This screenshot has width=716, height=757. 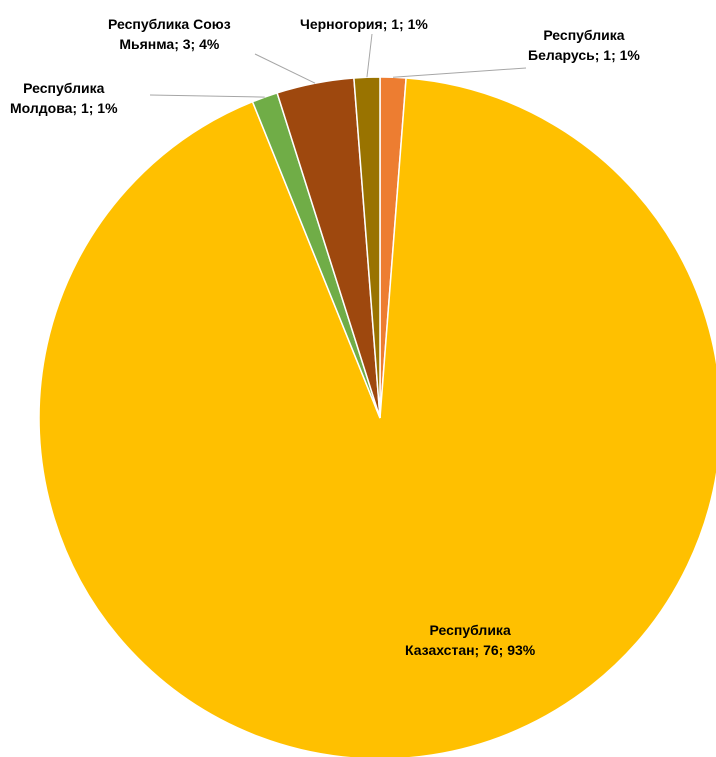 What do you see at coordinates (369, 55) in the screenshot?
I see `leader-line-montenegro` at bounding box center [369, 55].